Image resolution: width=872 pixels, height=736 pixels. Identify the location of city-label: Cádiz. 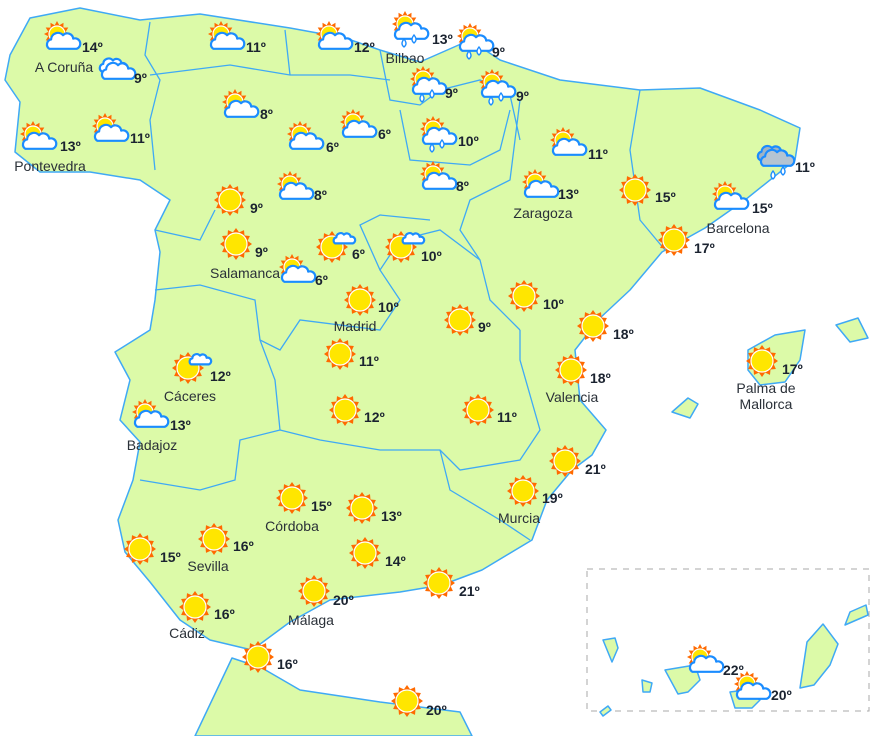
(187, 633).